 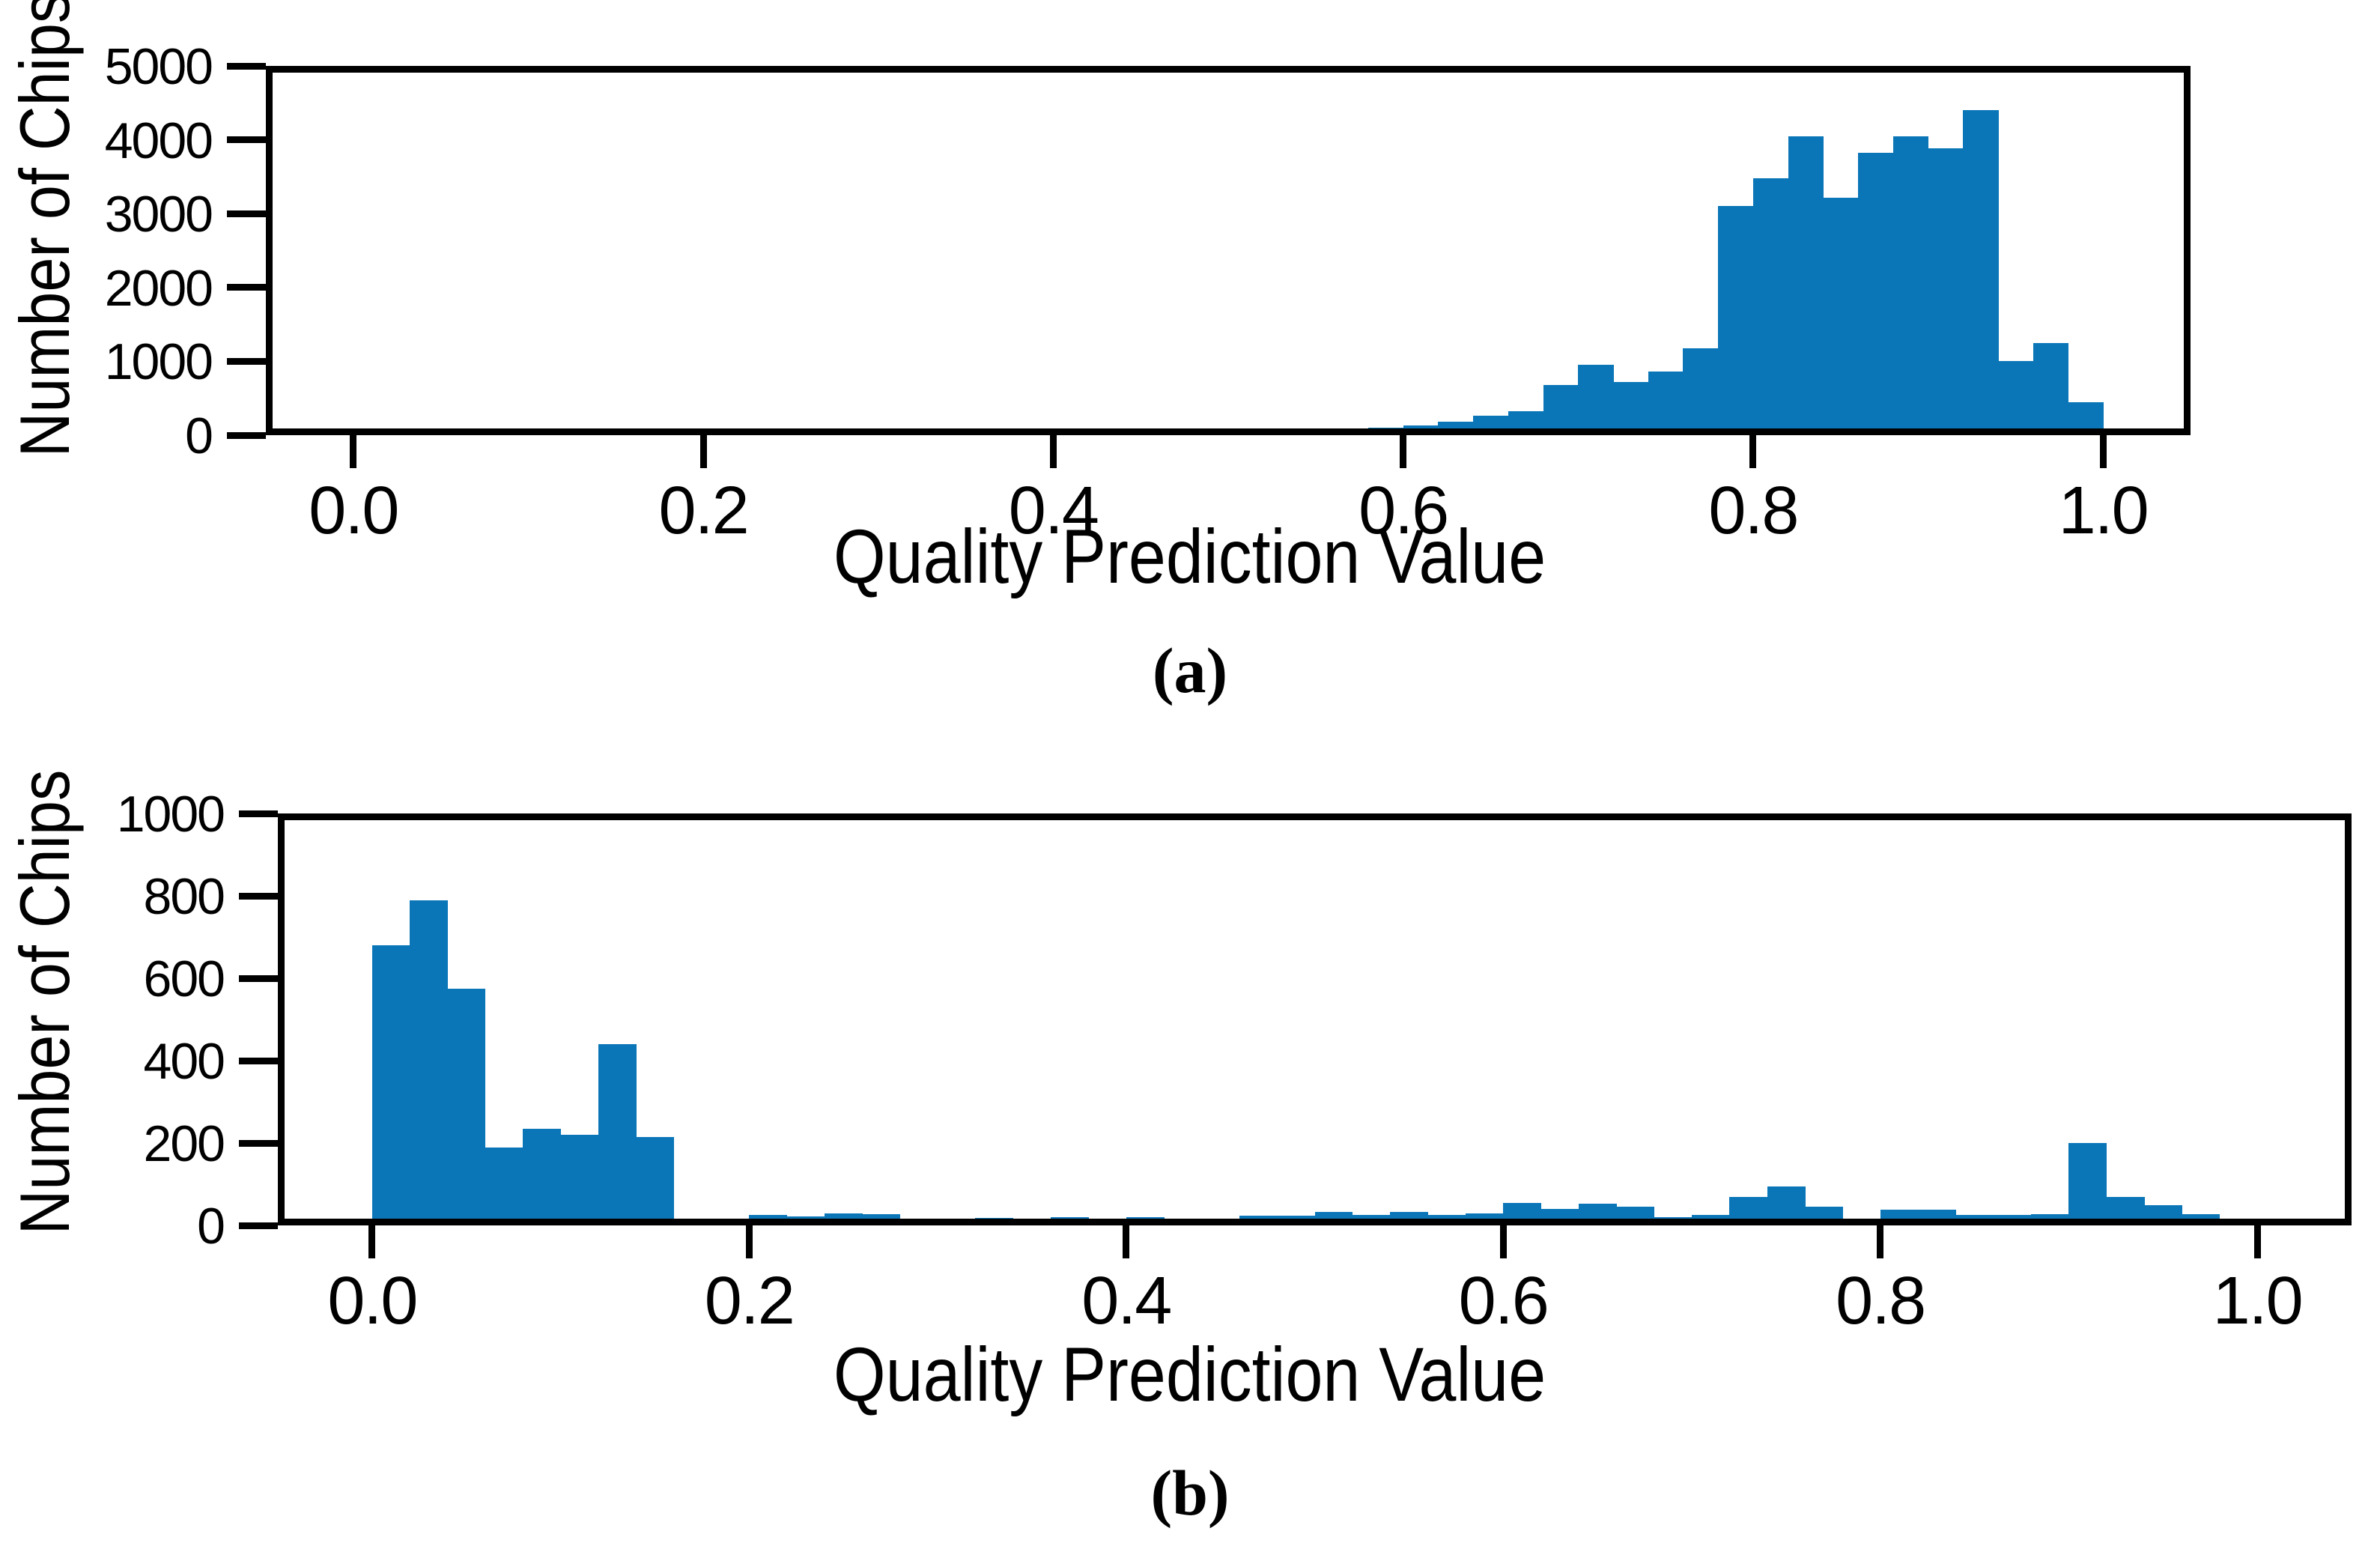 What do you see at coordinates (1190, 670) in the screenshot?
I see `chart-a-caption: (a)` at bounding box center [1190, 670].